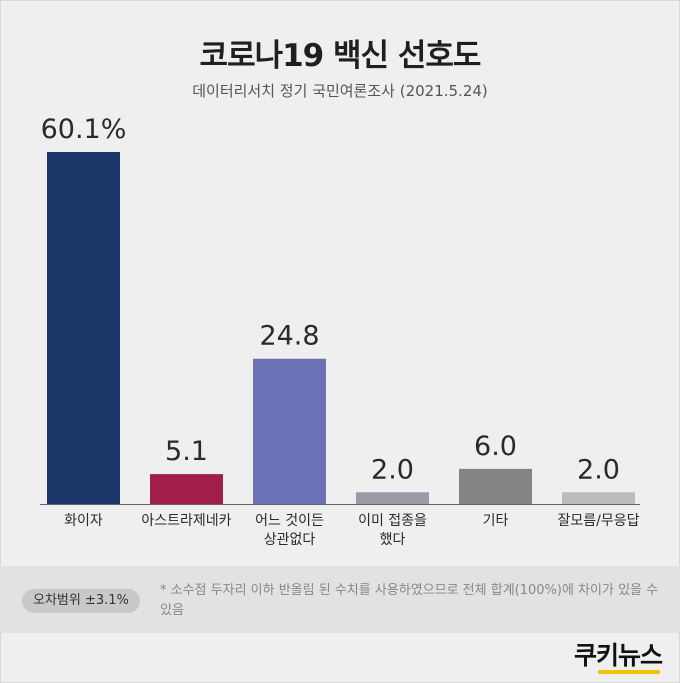 The width and height of the screenshot is (680, 683). Describe the element at coordinates (599, 521) in the screenshot. I see `category-label-5: 잘모름/무응답` at that location.